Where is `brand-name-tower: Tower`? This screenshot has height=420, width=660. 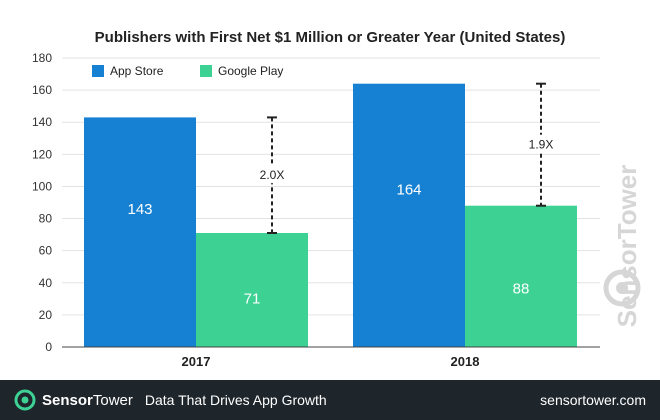
brand-name-tower: Tower is located at coordinates (112, 400).